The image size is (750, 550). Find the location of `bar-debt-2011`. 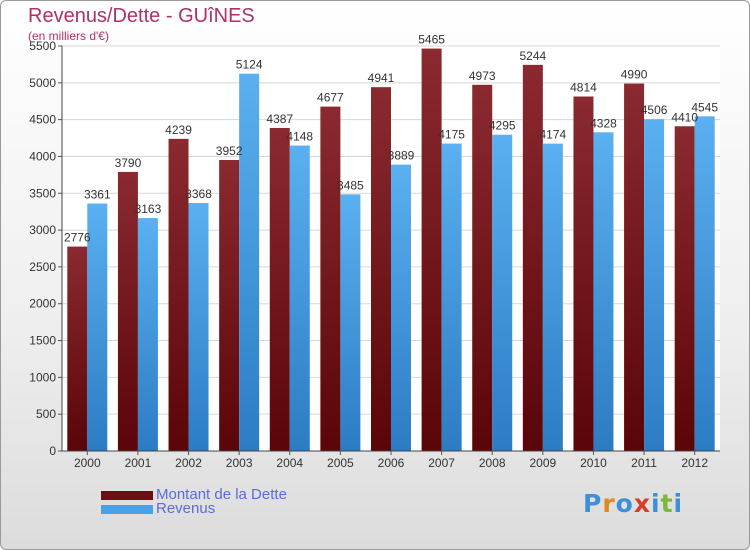

bar-debt-2011 is located at coordinates (634, 267).